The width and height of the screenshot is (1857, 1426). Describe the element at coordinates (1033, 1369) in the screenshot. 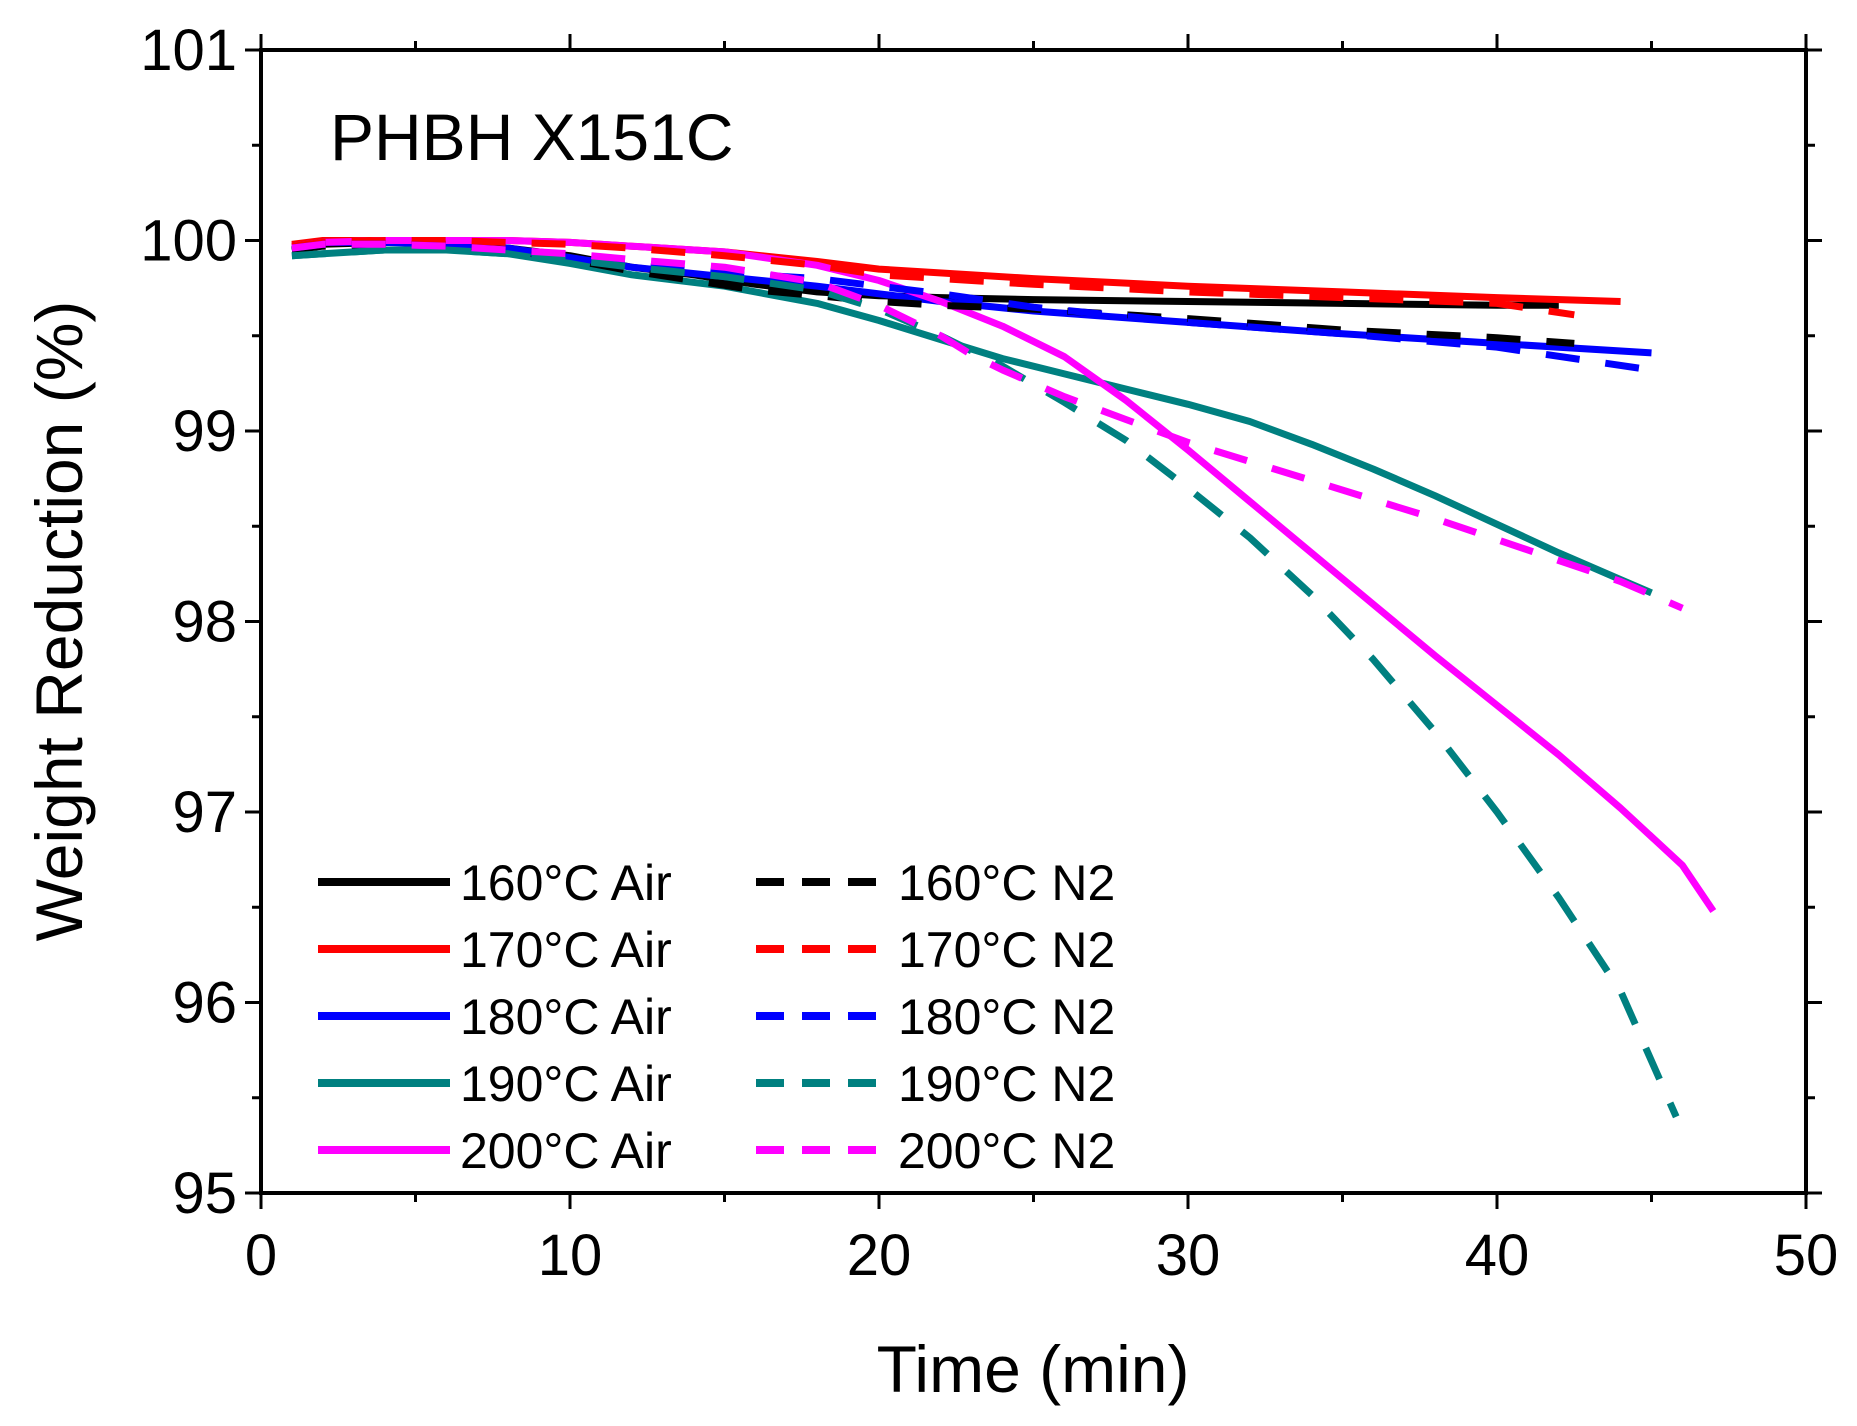

I see `x-axis-title: Time (min)` at that location.